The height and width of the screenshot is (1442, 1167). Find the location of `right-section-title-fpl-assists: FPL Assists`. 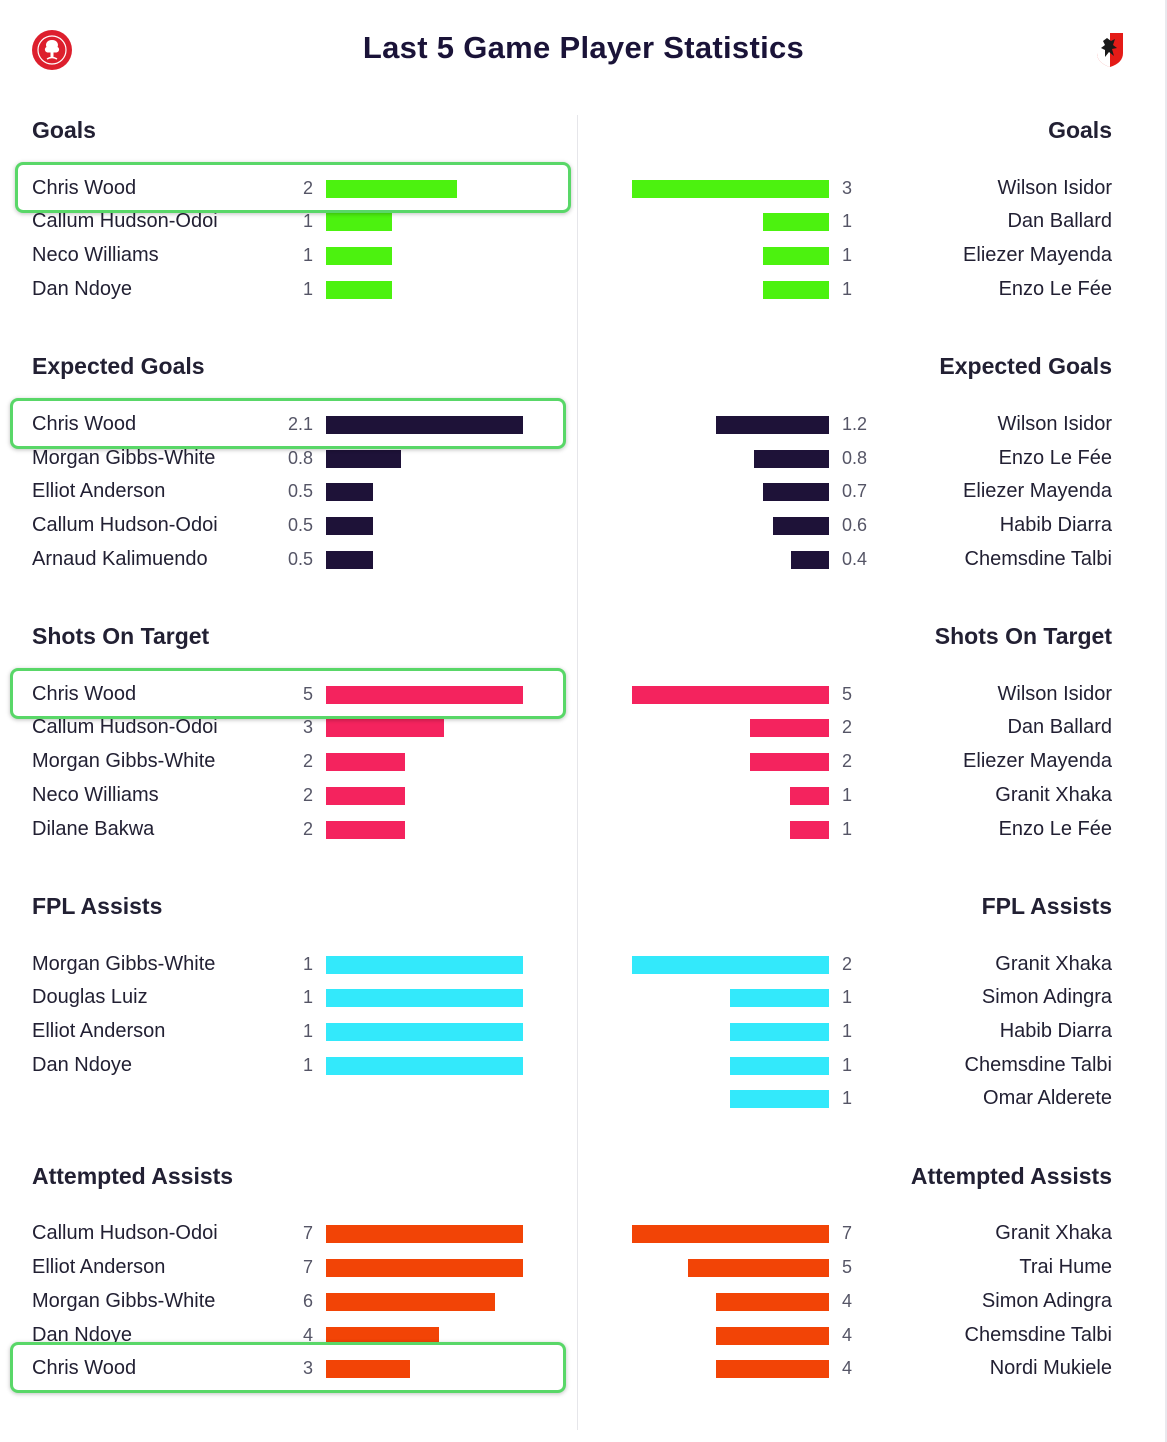

right-section-title-fpl-assists: FPL Assists is located at coordinates (1046, 906).